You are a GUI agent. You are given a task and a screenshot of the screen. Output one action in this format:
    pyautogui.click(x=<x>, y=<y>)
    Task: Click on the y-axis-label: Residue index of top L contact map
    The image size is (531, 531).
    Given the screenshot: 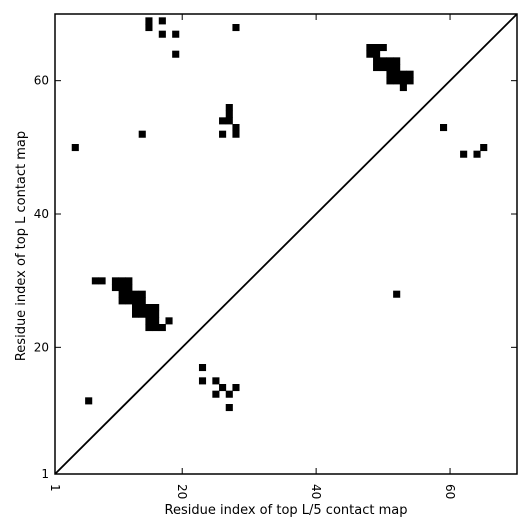 What is the action you would take?
    pyautogui.click(x=21, y=246)
    